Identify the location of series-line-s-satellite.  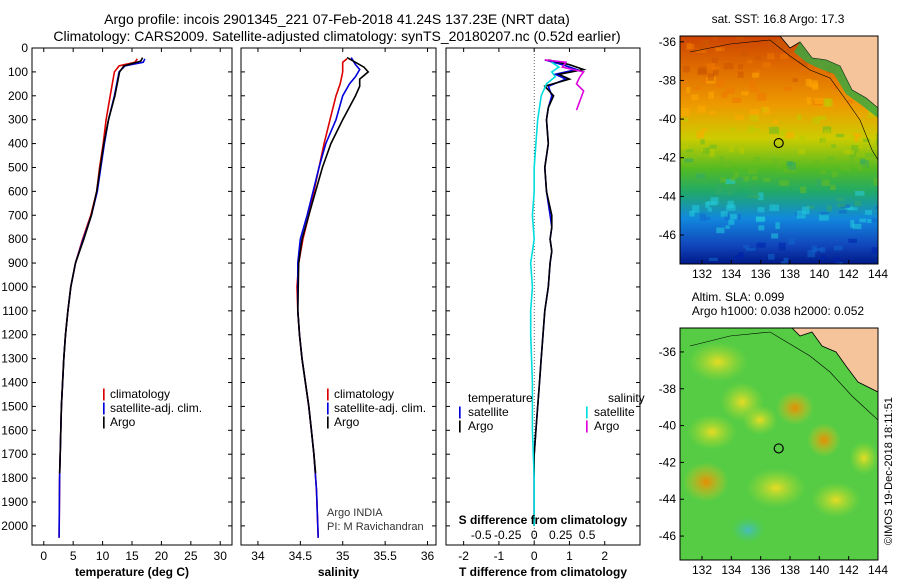
(545, 293).